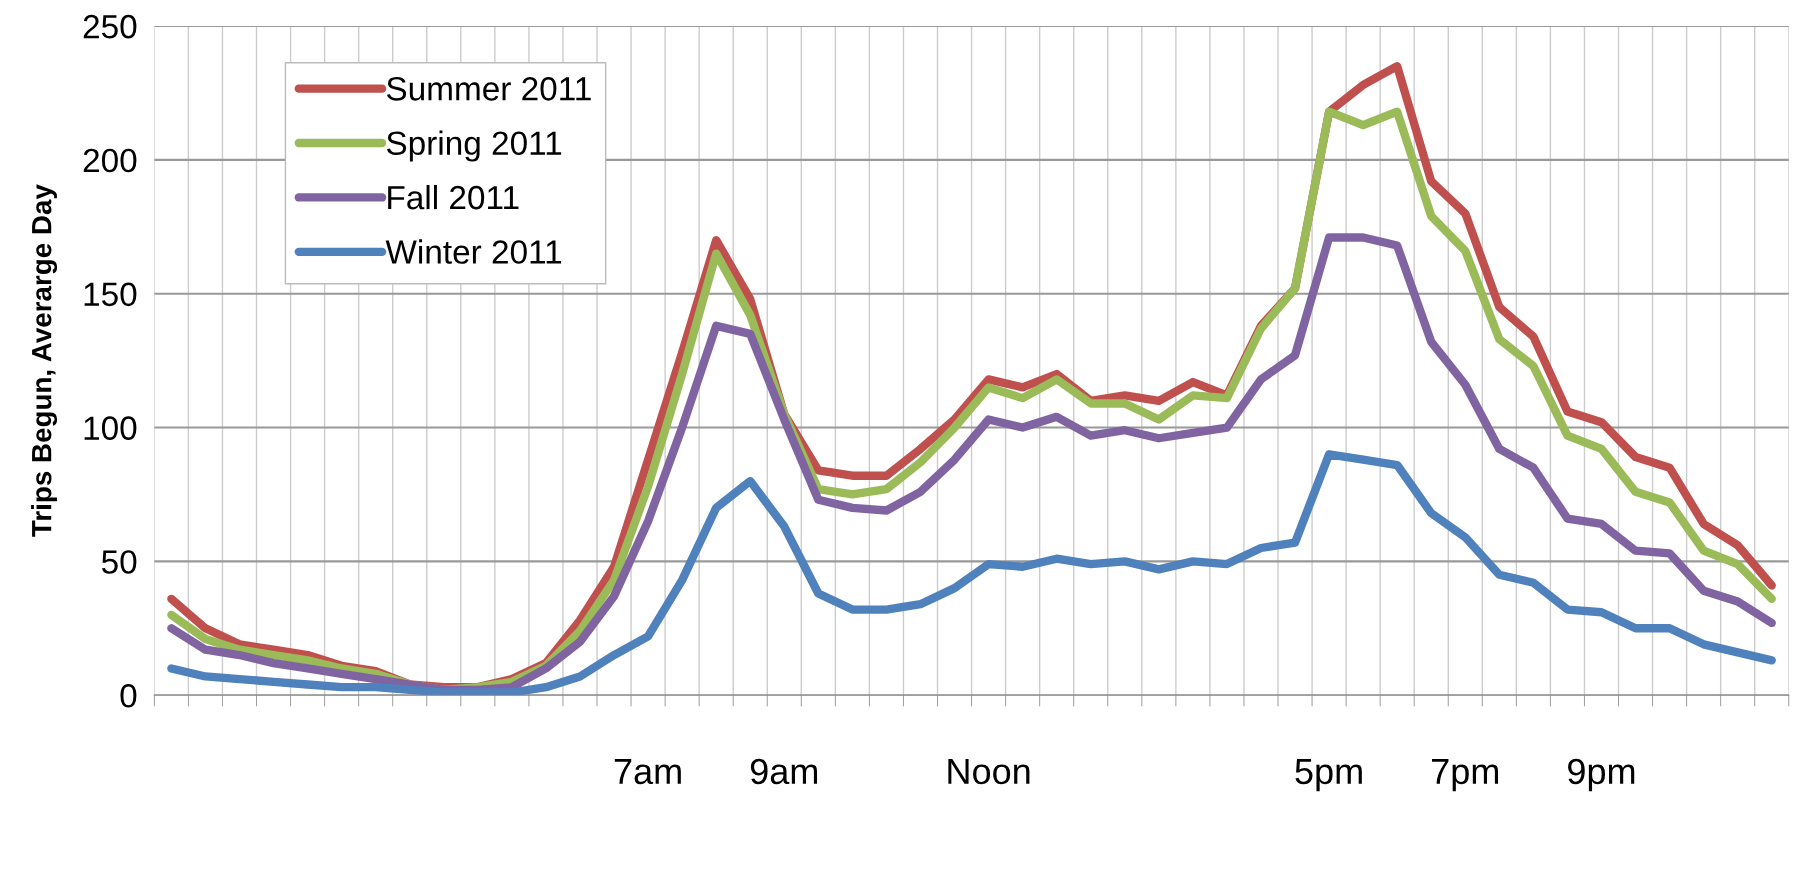 The width and height of the screenshot is (1816, 869). I want to click on y-tick-label: 0, so click(128, 696).